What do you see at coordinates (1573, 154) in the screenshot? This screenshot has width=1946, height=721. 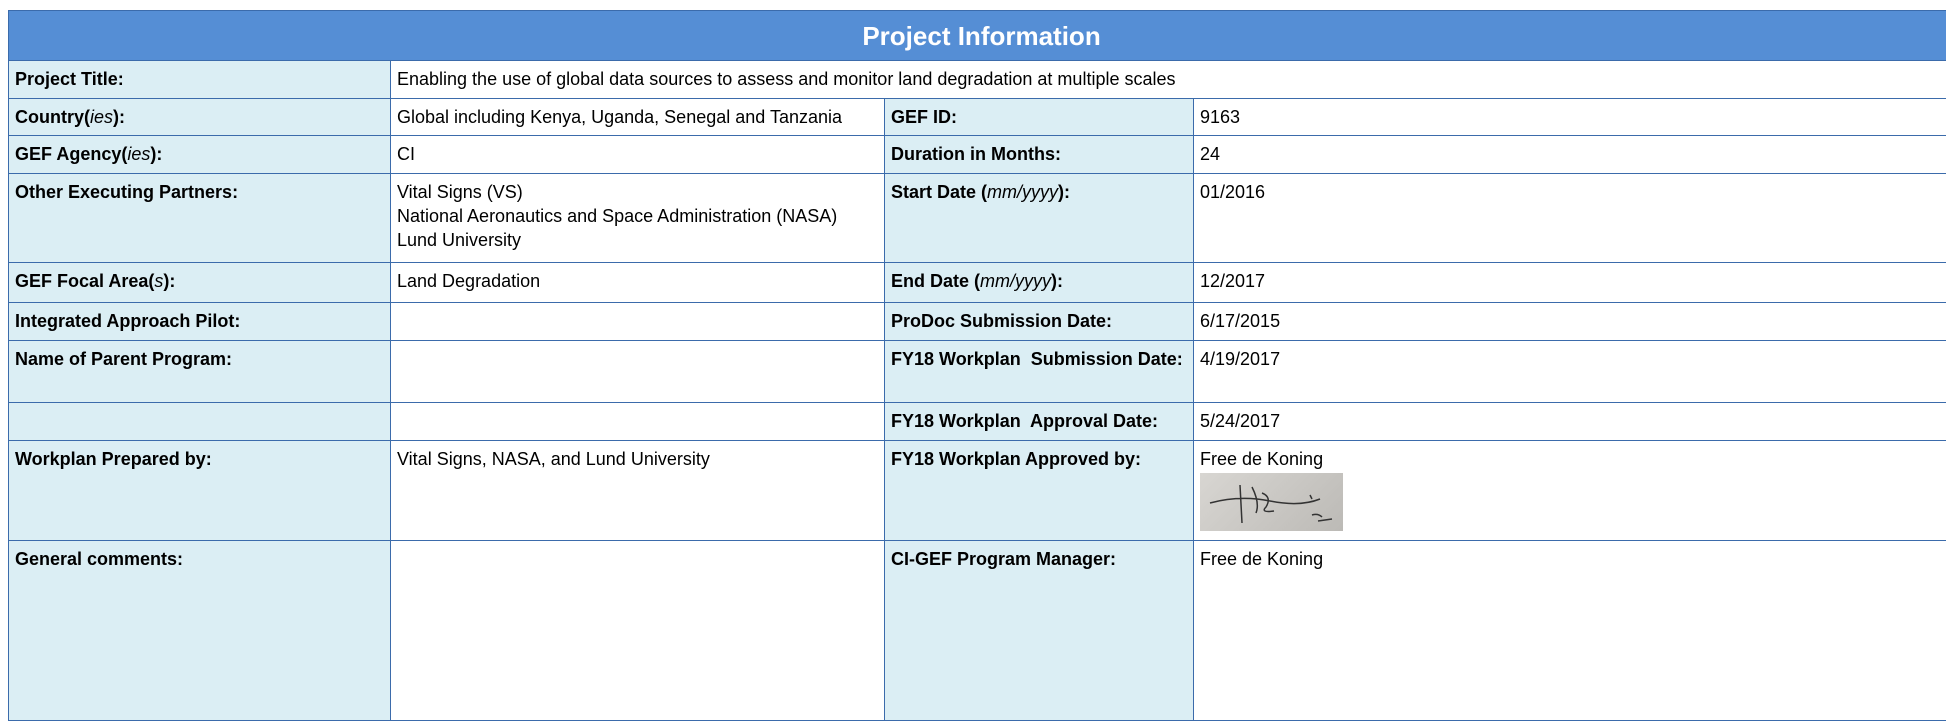 I see `cell-text: 24` at bounding box center [1573, 154].